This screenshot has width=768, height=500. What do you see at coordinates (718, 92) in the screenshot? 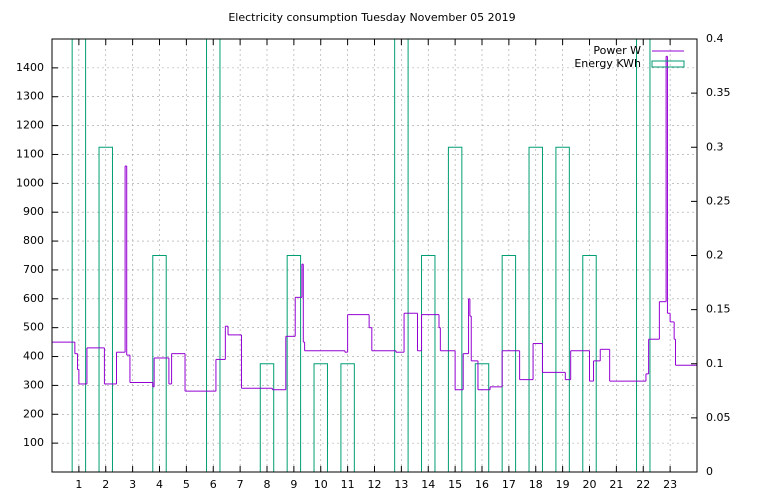
I see `y2-tick-label: 0.35` at bounding box center [718, 92].